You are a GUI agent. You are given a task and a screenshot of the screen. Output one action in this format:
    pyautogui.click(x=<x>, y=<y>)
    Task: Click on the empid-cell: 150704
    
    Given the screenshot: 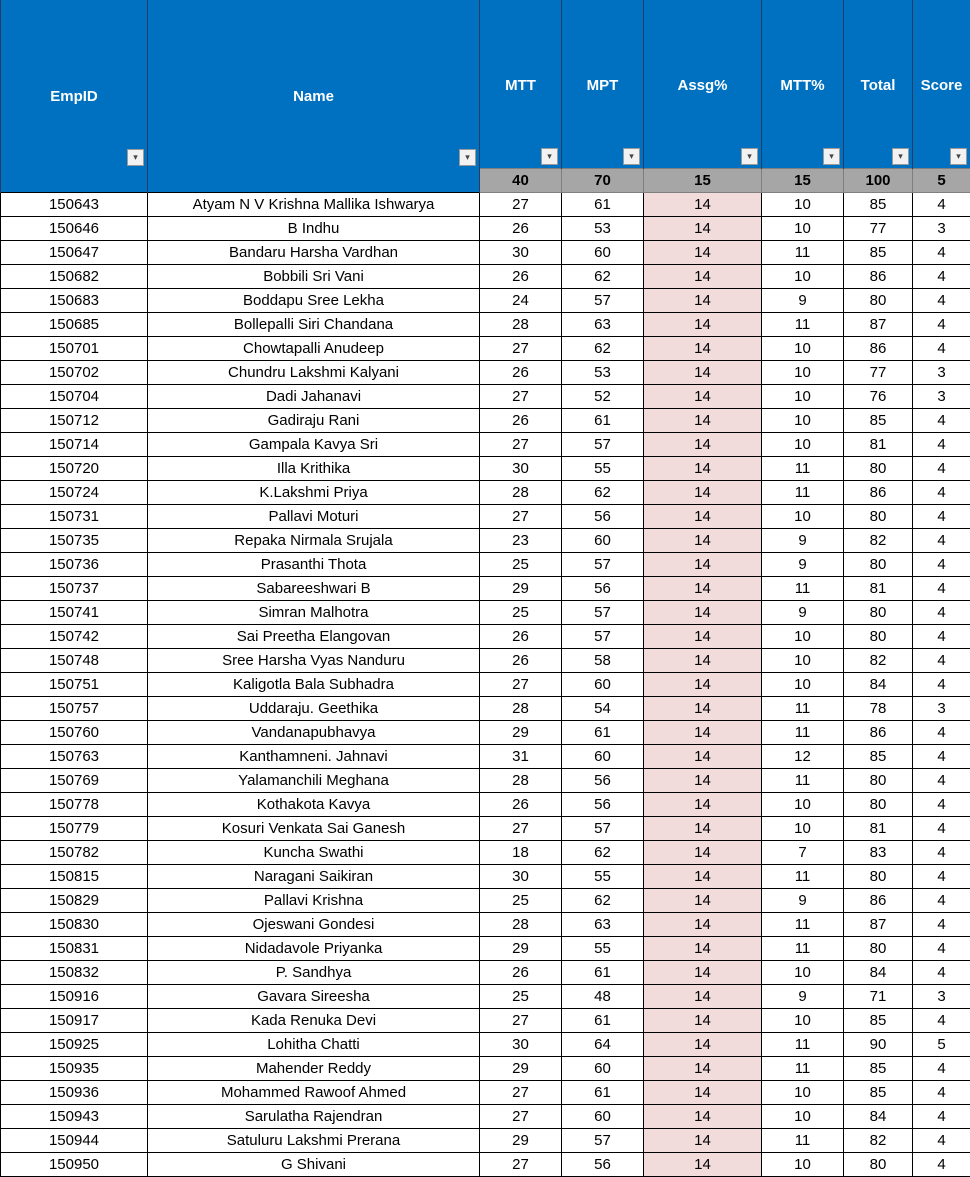 What is the action you would take?
    pyautogui.click(x=74, y=396)
    